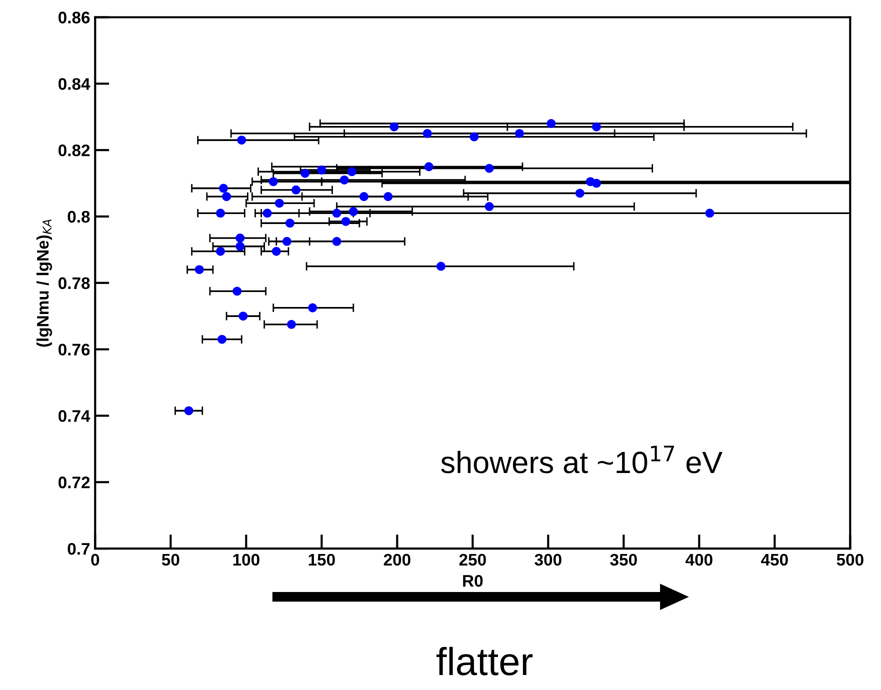  I want to click on y-tick-label: 0.78, so click(74, 283).